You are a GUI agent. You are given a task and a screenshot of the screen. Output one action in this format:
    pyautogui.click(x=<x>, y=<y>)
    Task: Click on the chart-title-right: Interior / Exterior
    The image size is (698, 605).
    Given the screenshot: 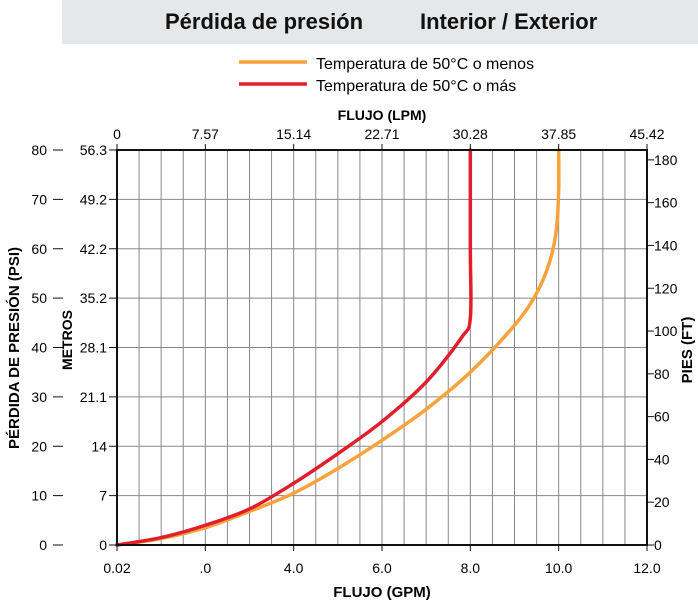 What is the action you would take?
    pyautogui.click(x=509, y=21)
    